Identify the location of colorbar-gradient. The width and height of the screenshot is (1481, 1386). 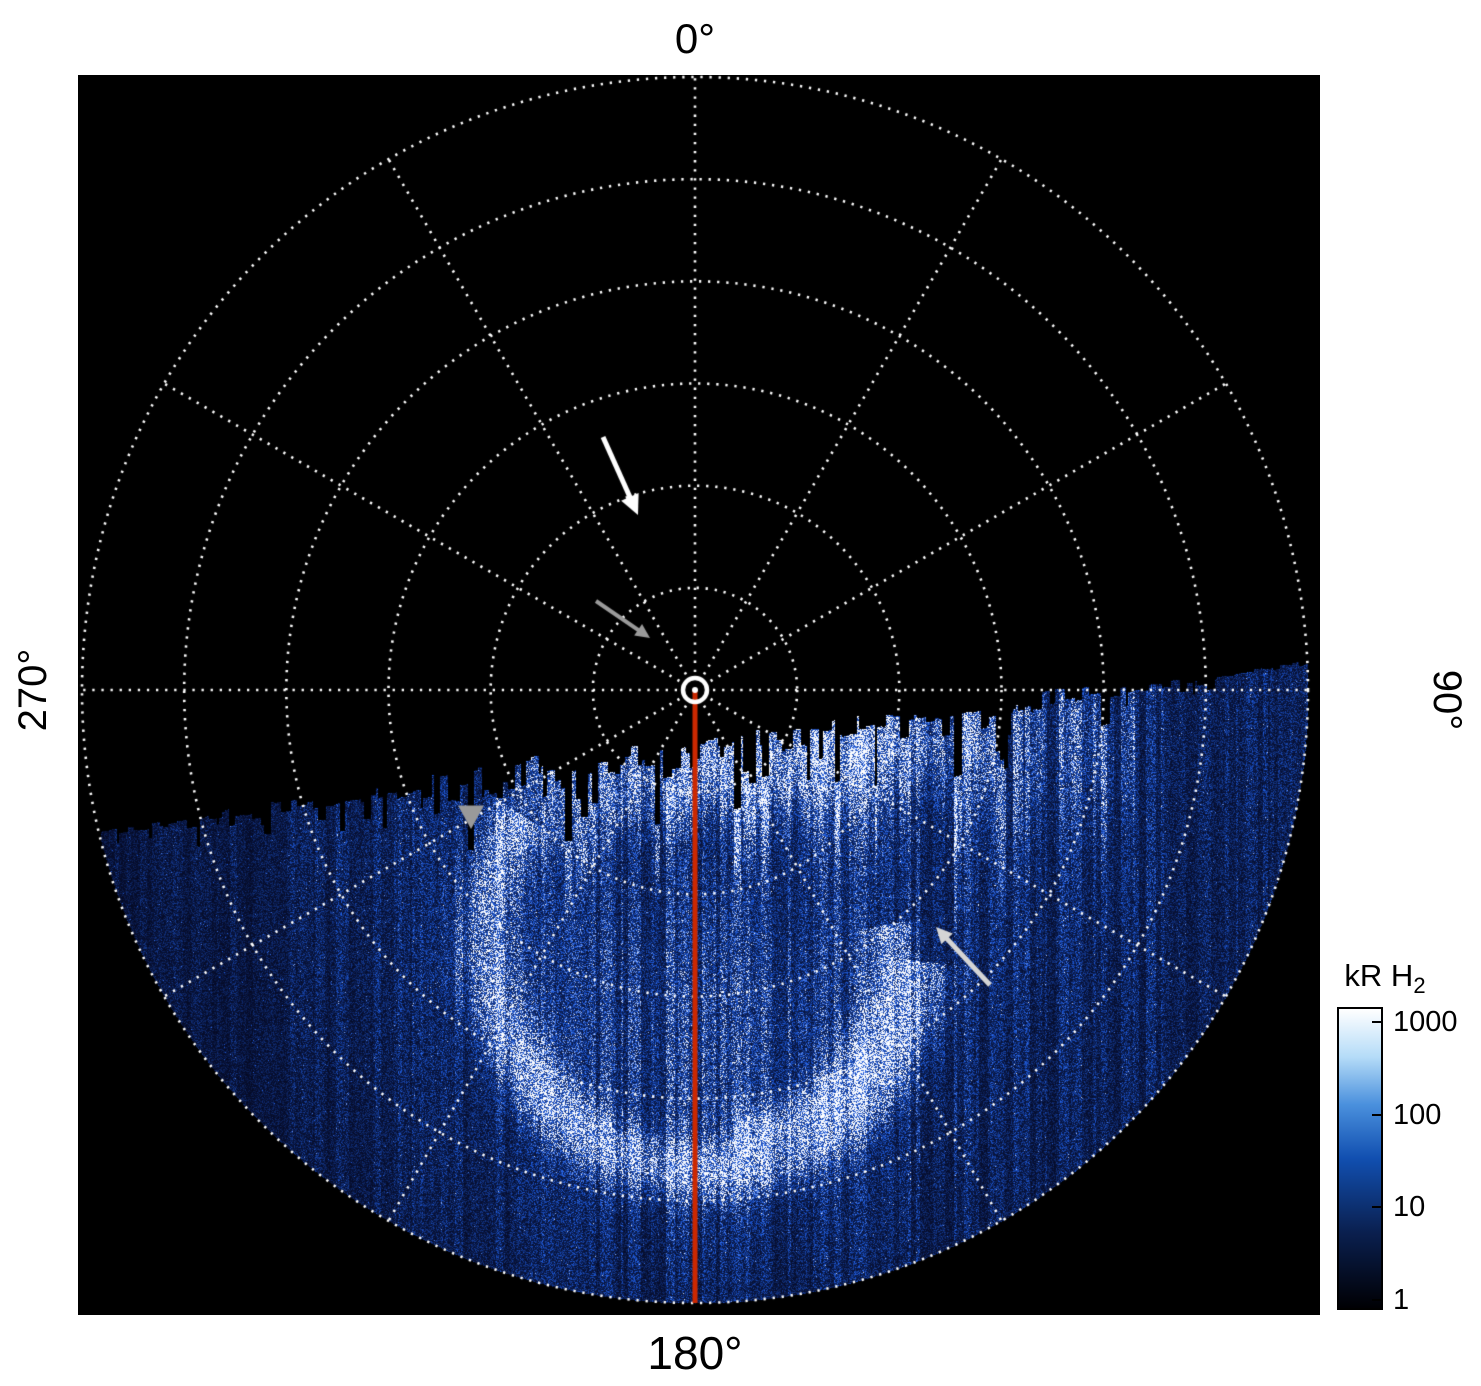
(1360, 1158).